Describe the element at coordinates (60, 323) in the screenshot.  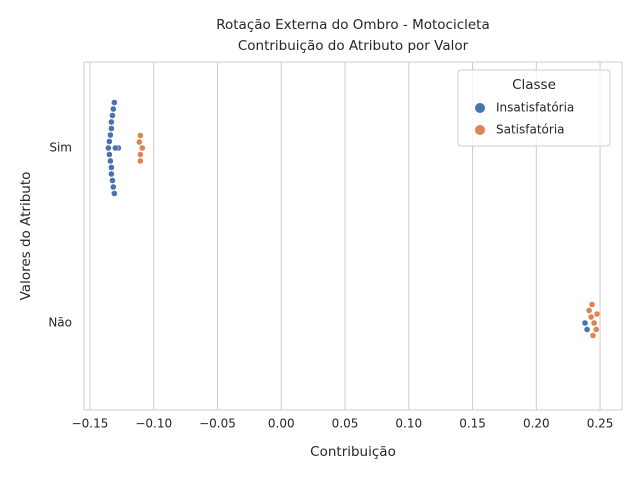
I see `y-tick-label: Não` at that location.